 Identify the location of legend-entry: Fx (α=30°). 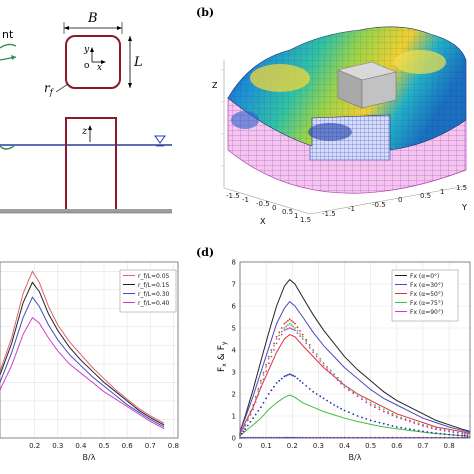
(426, 285).